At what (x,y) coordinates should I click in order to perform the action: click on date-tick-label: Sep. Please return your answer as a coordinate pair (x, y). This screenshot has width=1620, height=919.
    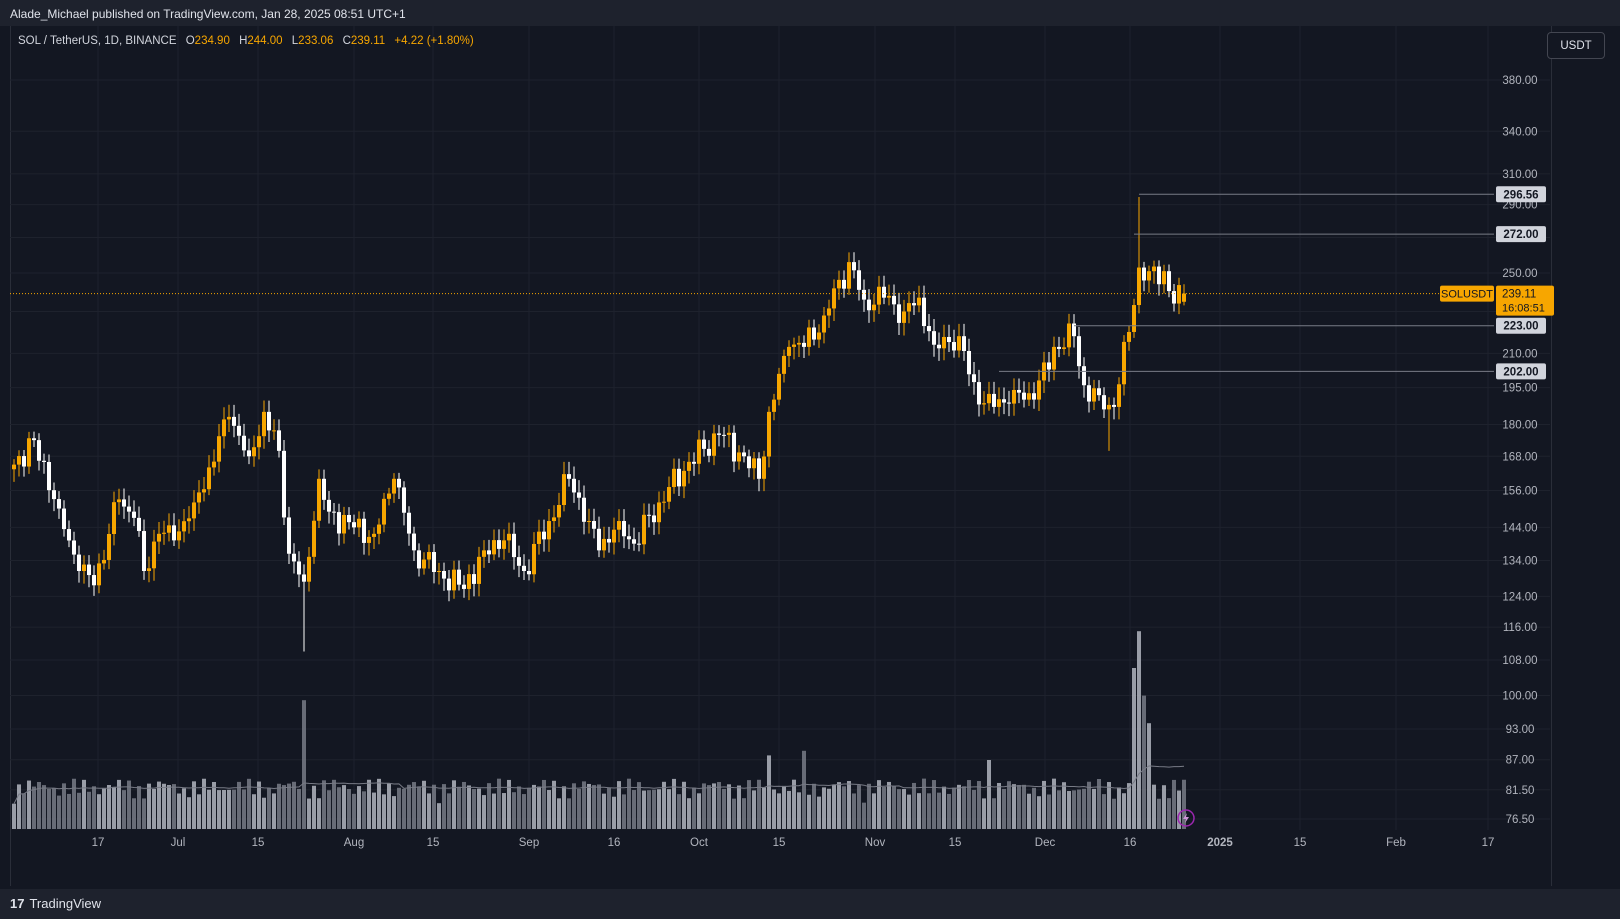
    Looking at the image, I should click on (529, 843).